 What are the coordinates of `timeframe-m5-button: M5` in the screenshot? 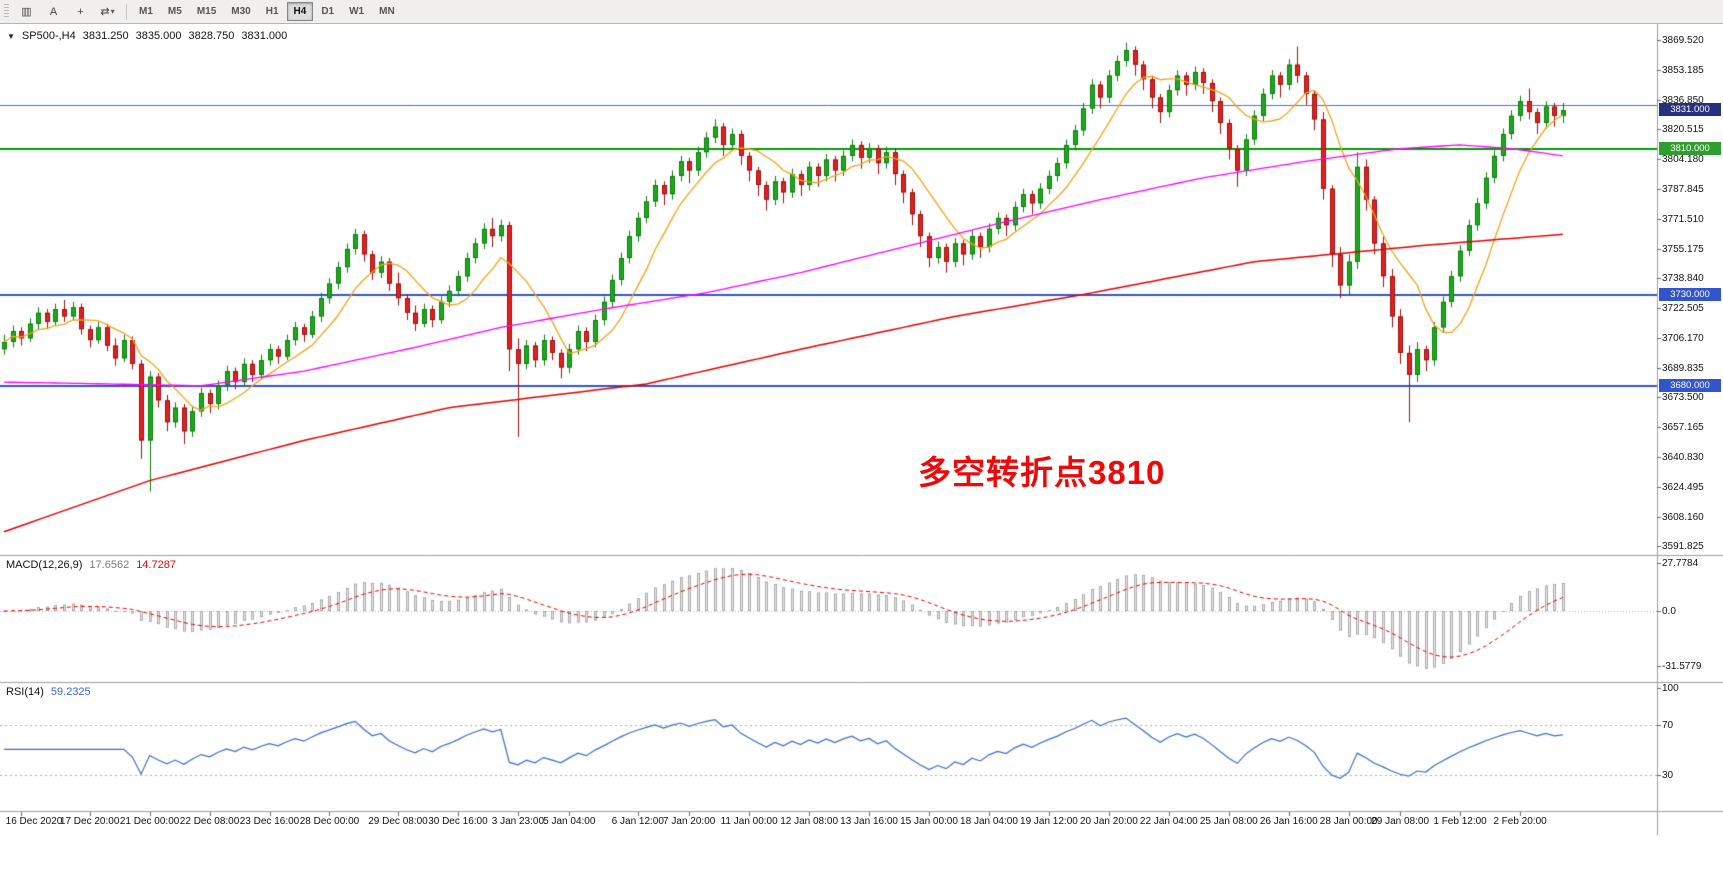 It's located at (174, 11).